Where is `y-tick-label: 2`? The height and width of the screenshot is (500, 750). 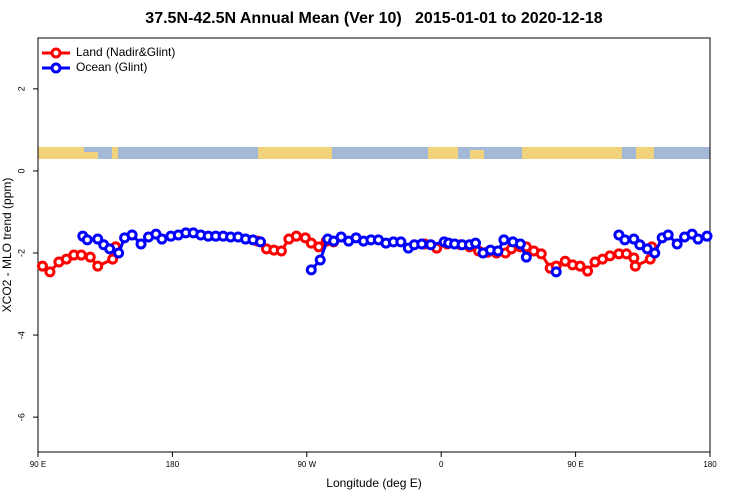 y-tick-label: 2 is located at coordinates (21, 88).